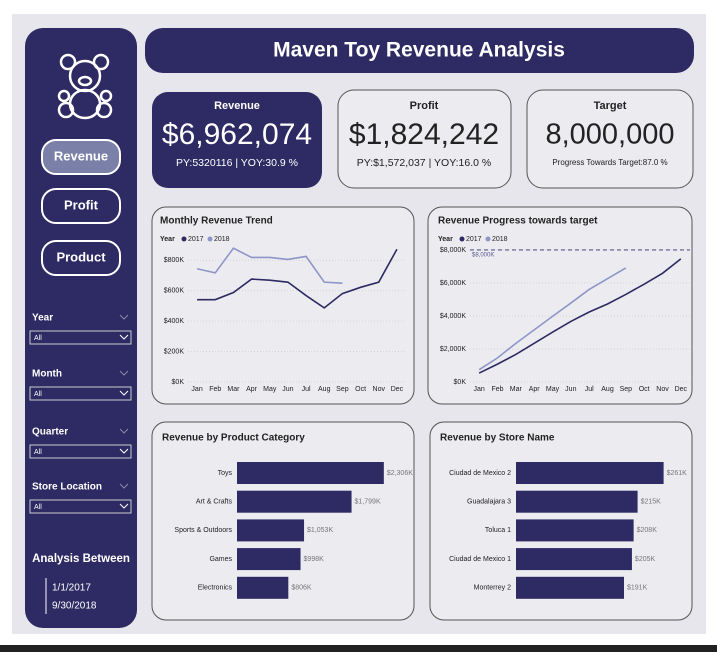 Image resolution: width=717 pixels, height=652 pixels. What do you see at coordinates (651, 502) in the screenshot?
I see `value-label: $215K` at bounding box center [651, 502].